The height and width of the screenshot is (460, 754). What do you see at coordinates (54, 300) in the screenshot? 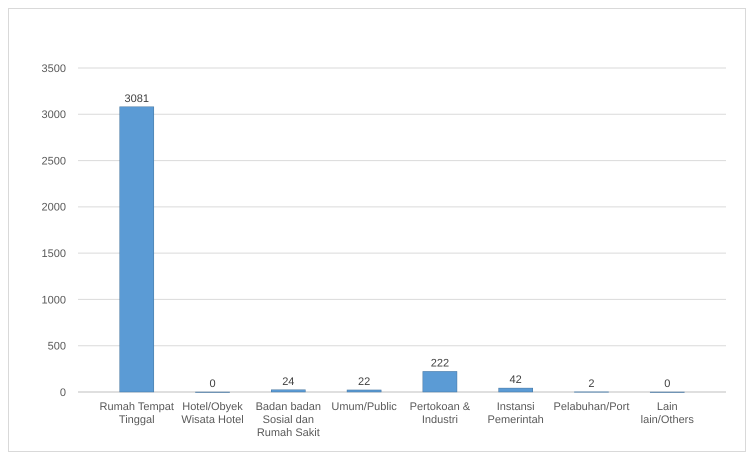
I see `y-tick-label: 1000` at bounding box center [54, 300].